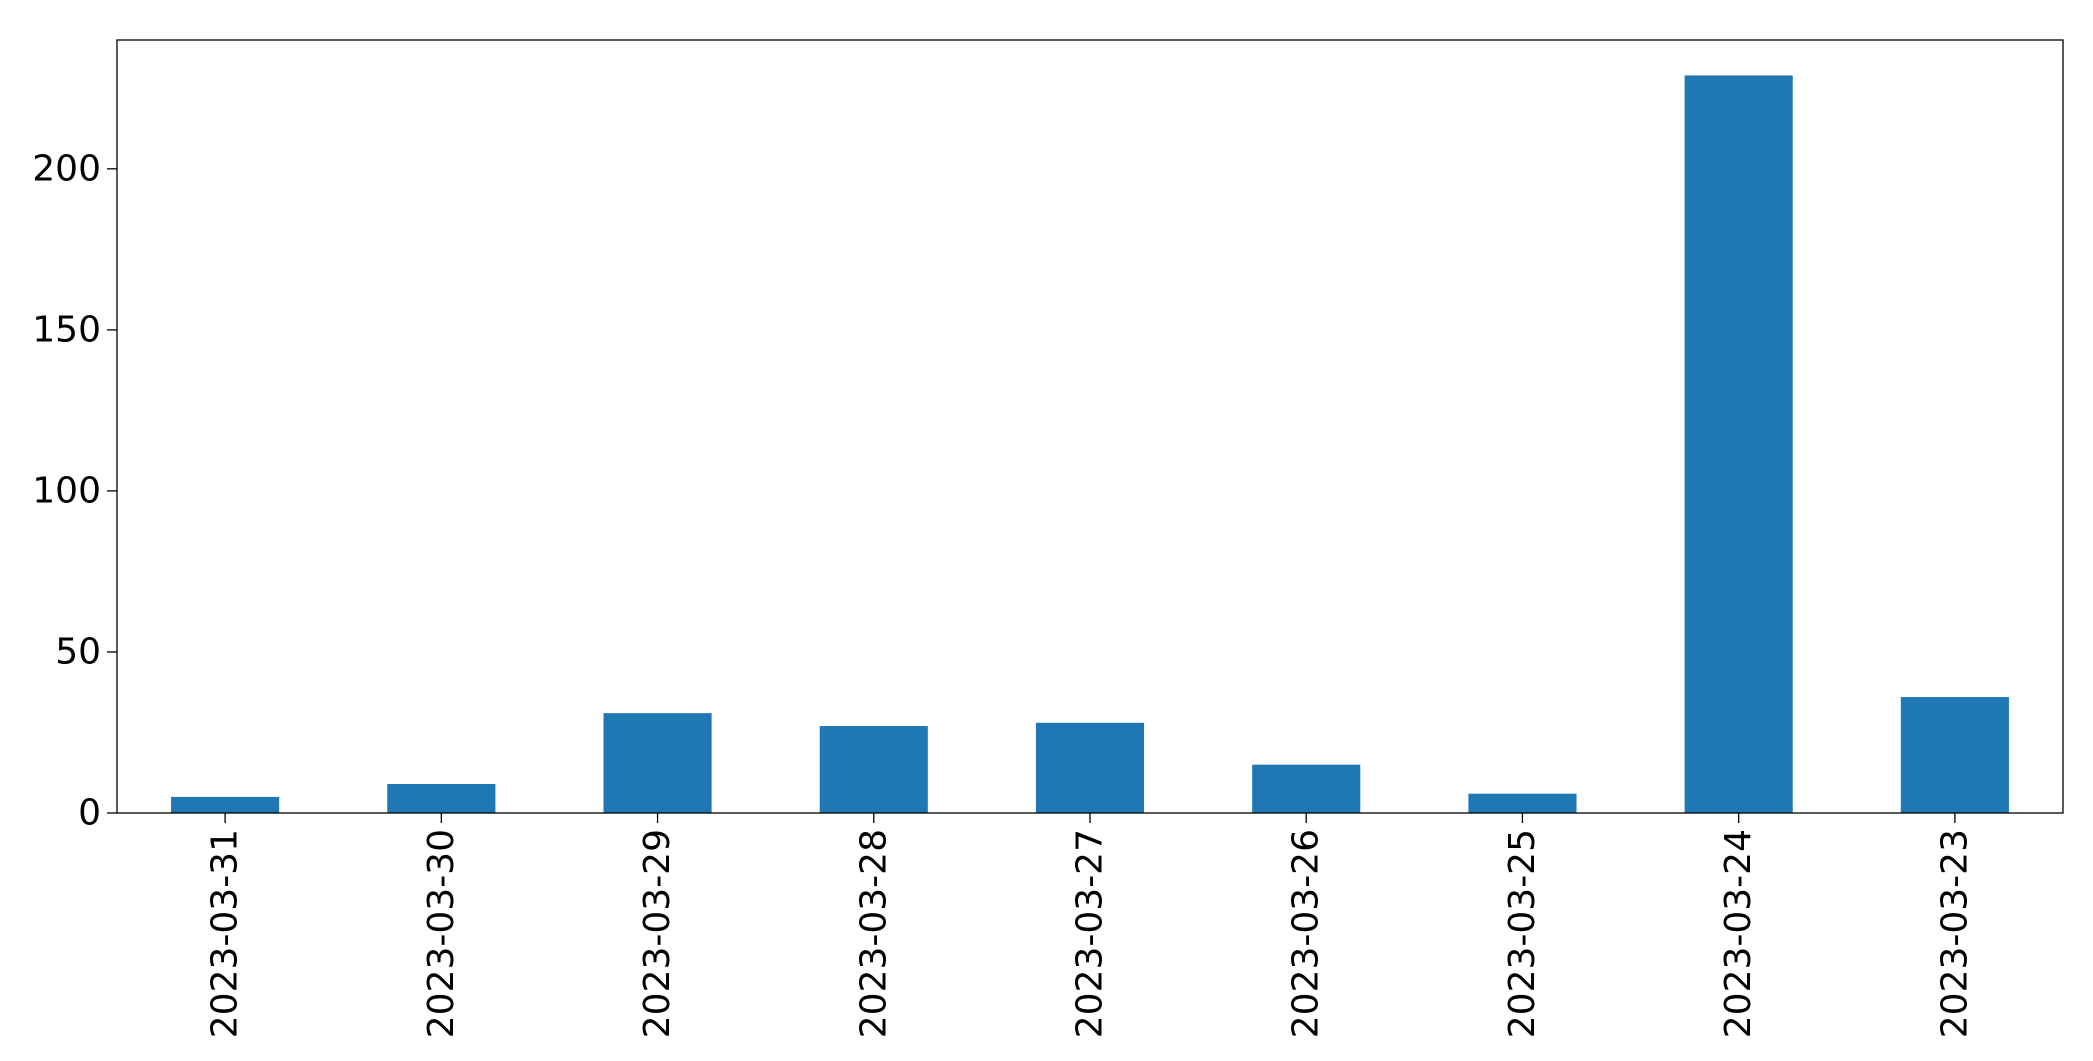 The width and height of the screenshot is (2093, 1061). Describe the element at coordinates (66, 490) in the screenshot. I see `y-tick-label: 100` at that location.